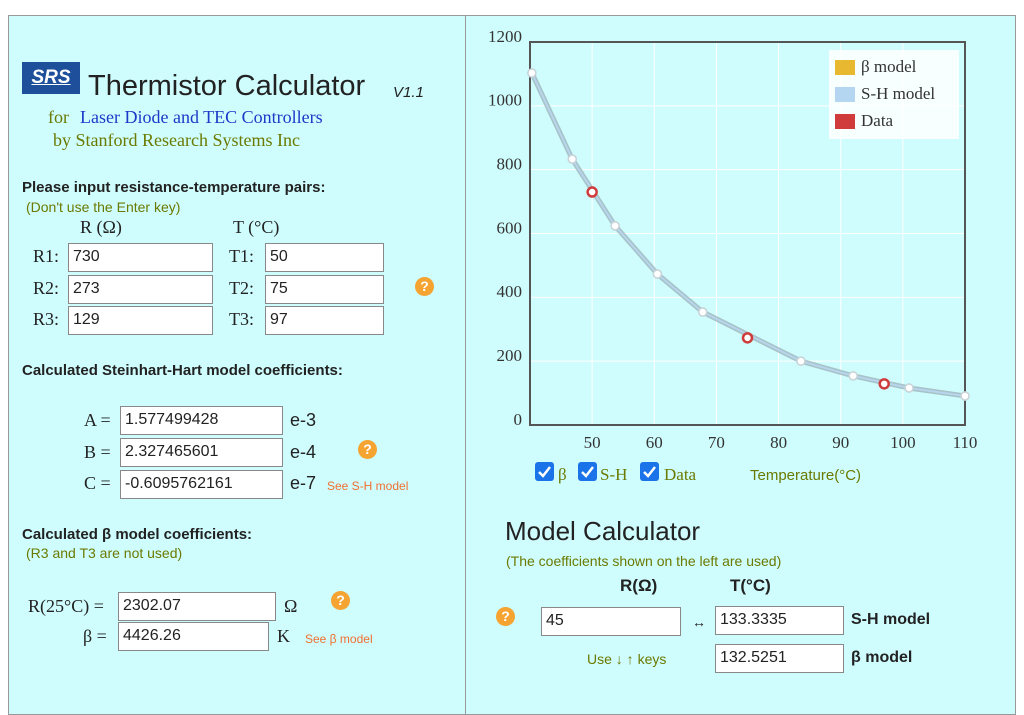 Image resolution: width=1024 pixels, height=715 pixels. I want to click on x-tick-label: 110, so click(965, 442).